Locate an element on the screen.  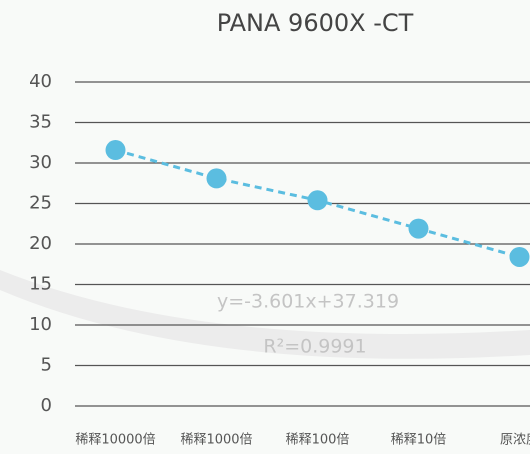
y-tick-label: 25 is located at coordinates (40, 203).